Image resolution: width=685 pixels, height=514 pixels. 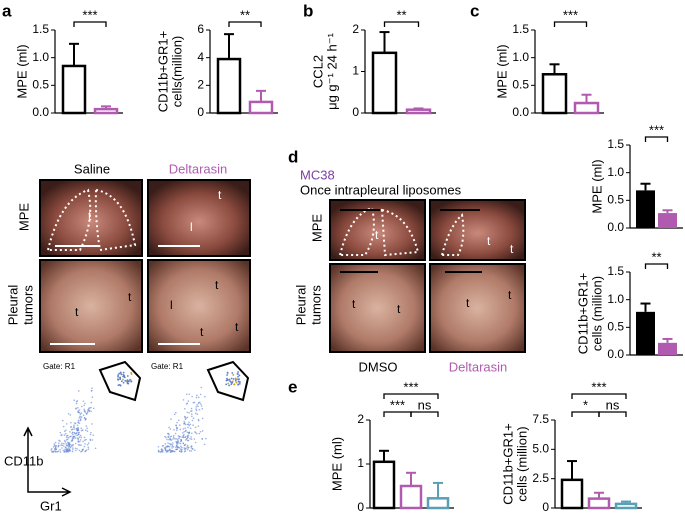 I want to click on row-label: Pleural, so click(x=300, y=305).